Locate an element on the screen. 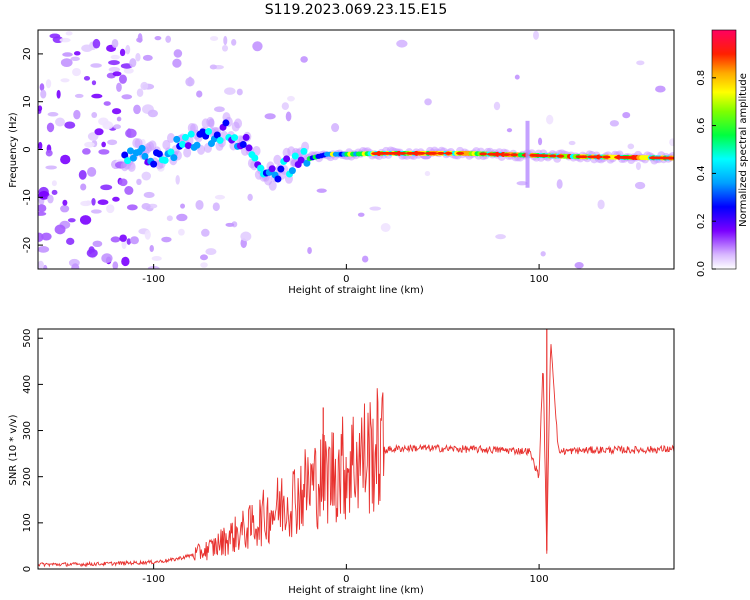 The width and height of the screenshot is (750, 600). snr-ytick-label: 0 is located at coordinates (27, 569).